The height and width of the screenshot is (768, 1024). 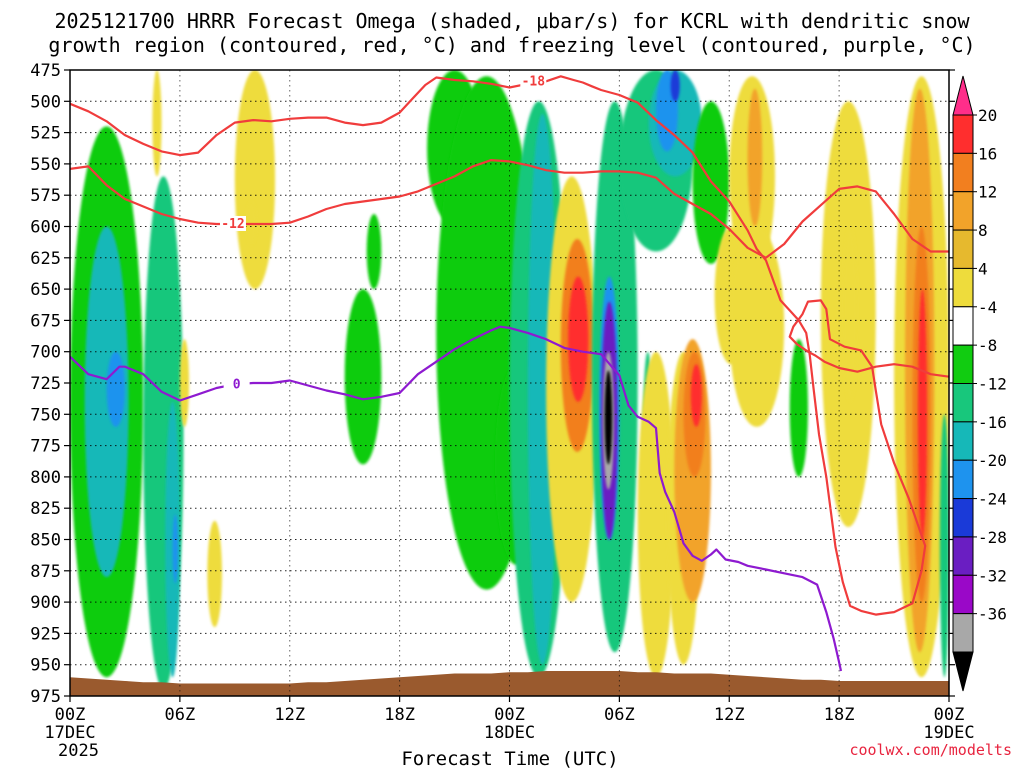 What do you see at coordinates (509, 758) in the screenshot?
I see `x-axis-label: Forecast Time (UTC)` at bounding box center [509, 758].